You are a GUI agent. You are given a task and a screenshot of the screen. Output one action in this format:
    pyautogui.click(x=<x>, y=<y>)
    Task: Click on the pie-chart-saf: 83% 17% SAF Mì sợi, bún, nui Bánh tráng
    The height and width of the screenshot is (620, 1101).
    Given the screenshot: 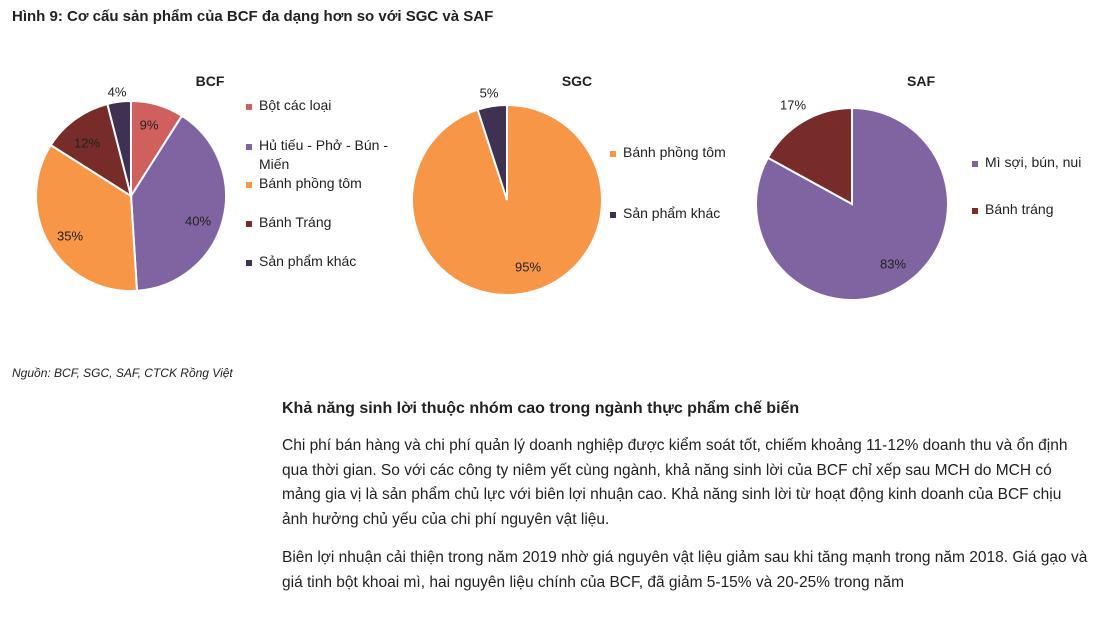 What is the action you would take?
    pyautogui.click(x=917, y=187)
    